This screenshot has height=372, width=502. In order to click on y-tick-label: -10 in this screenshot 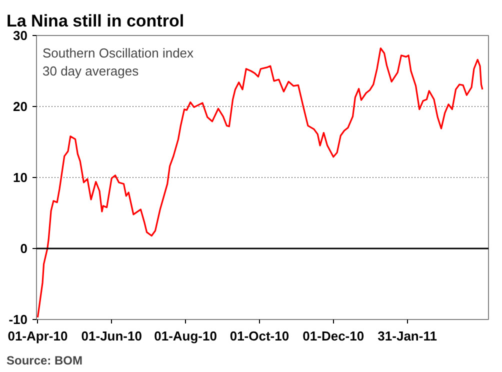, I will do `click(18, 319)`.